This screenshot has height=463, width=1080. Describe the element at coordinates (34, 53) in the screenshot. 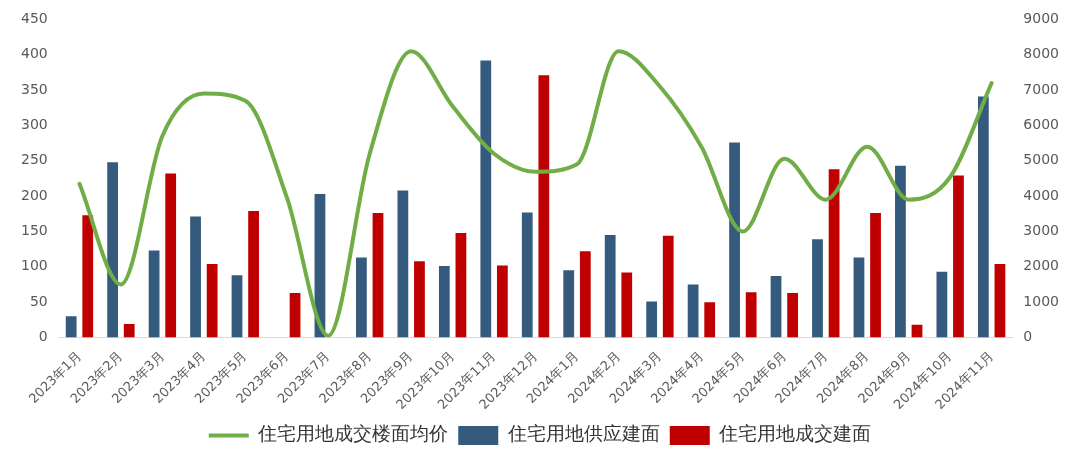

I see `y-tick-label: 400` at that location.